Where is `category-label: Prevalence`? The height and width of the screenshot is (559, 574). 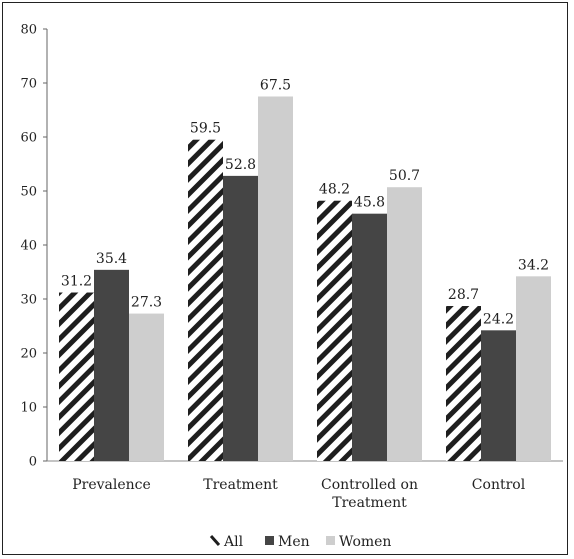
category-label: Prevalence is located at coordinates (111, 485).